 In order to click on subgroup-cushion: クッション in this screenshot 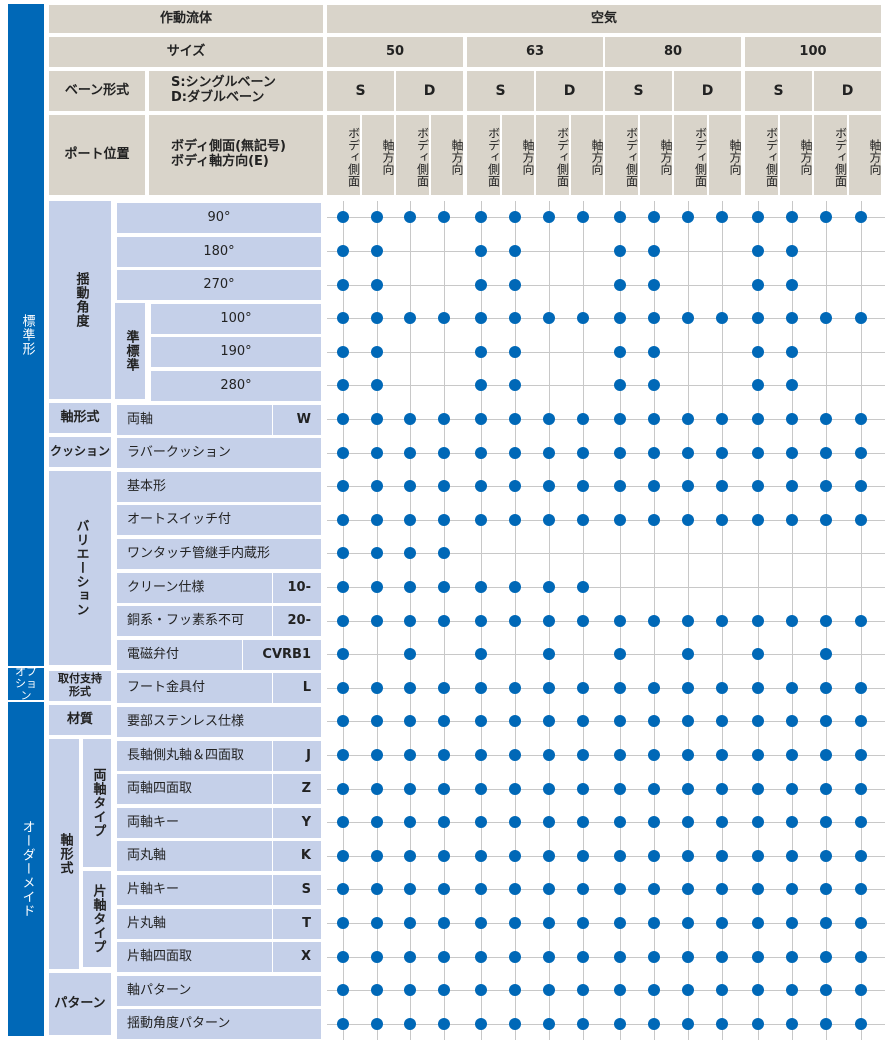, I will do `click(80, 452)`.